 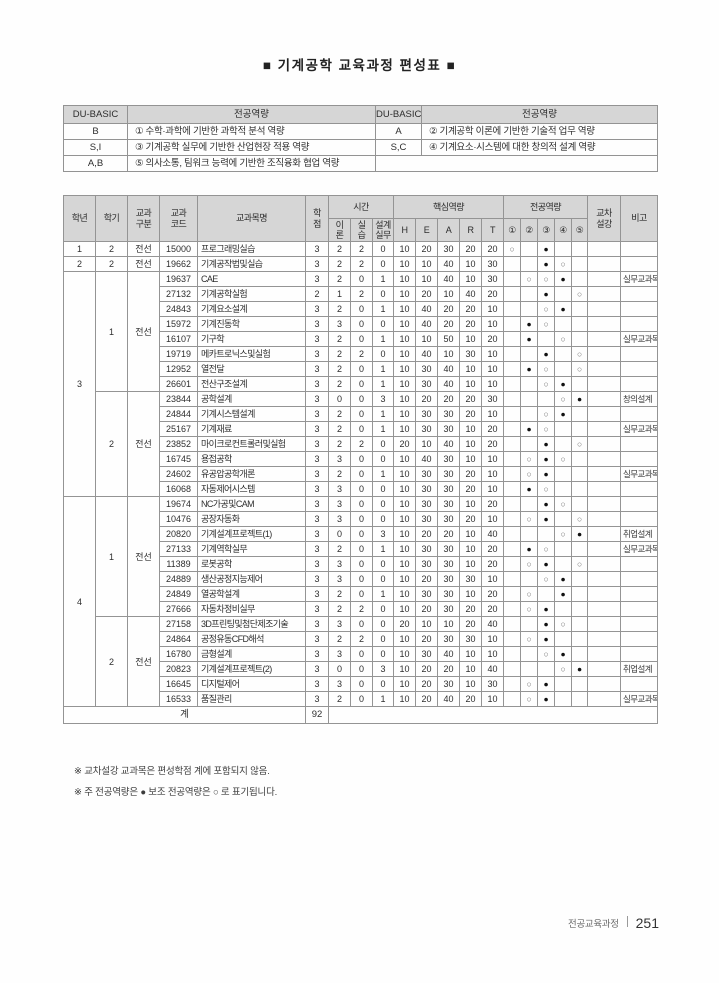 I want to click on cell-course-code: 25167, so click(x=178, y=429).